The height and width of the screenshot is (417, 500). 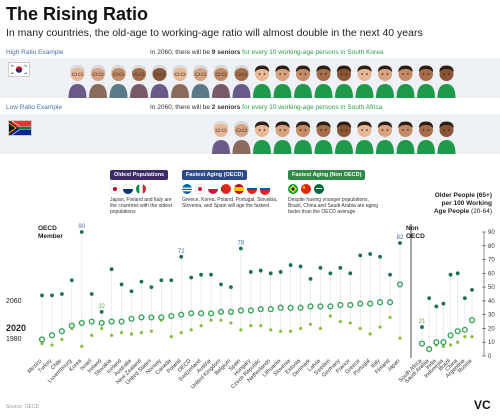 I want to click on legend-title-range: (20-64), so click(x=481, y=211).